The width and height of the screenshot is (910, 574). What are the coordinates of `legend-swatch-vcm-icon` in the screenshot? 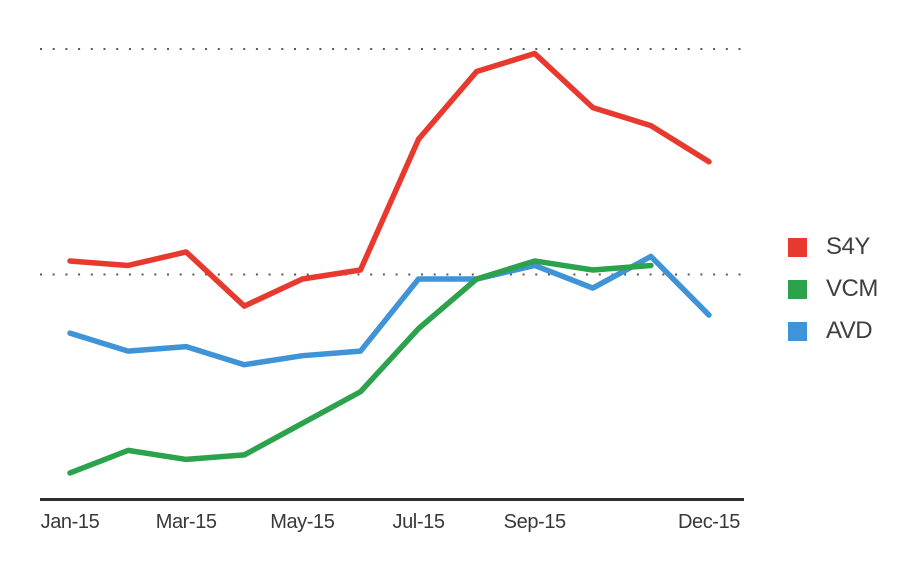 It's located at (797, 289).